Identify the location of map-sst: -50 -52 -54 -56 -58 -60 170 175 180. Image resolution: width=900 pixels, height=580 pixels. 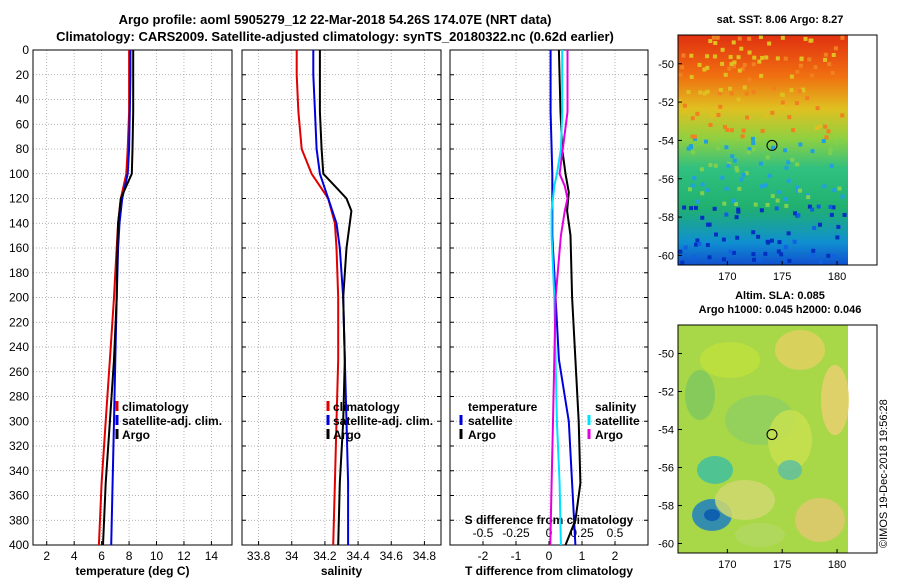
(768, 158).